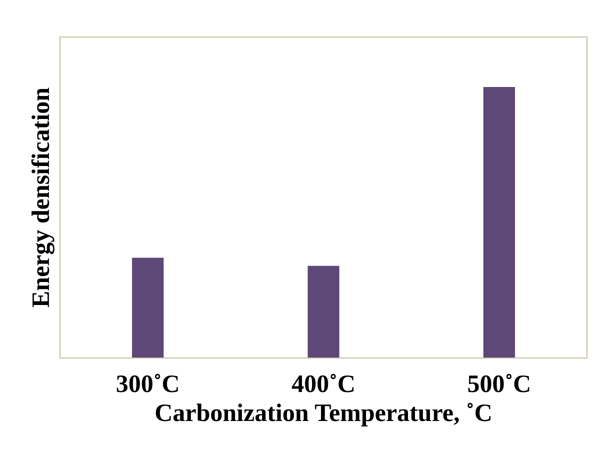 The height and width of the screenshot is (461, 607). Describe the element at coordinates (42, 198) in the screenshot. I see `y-axis-title: Energy densification` at that location.